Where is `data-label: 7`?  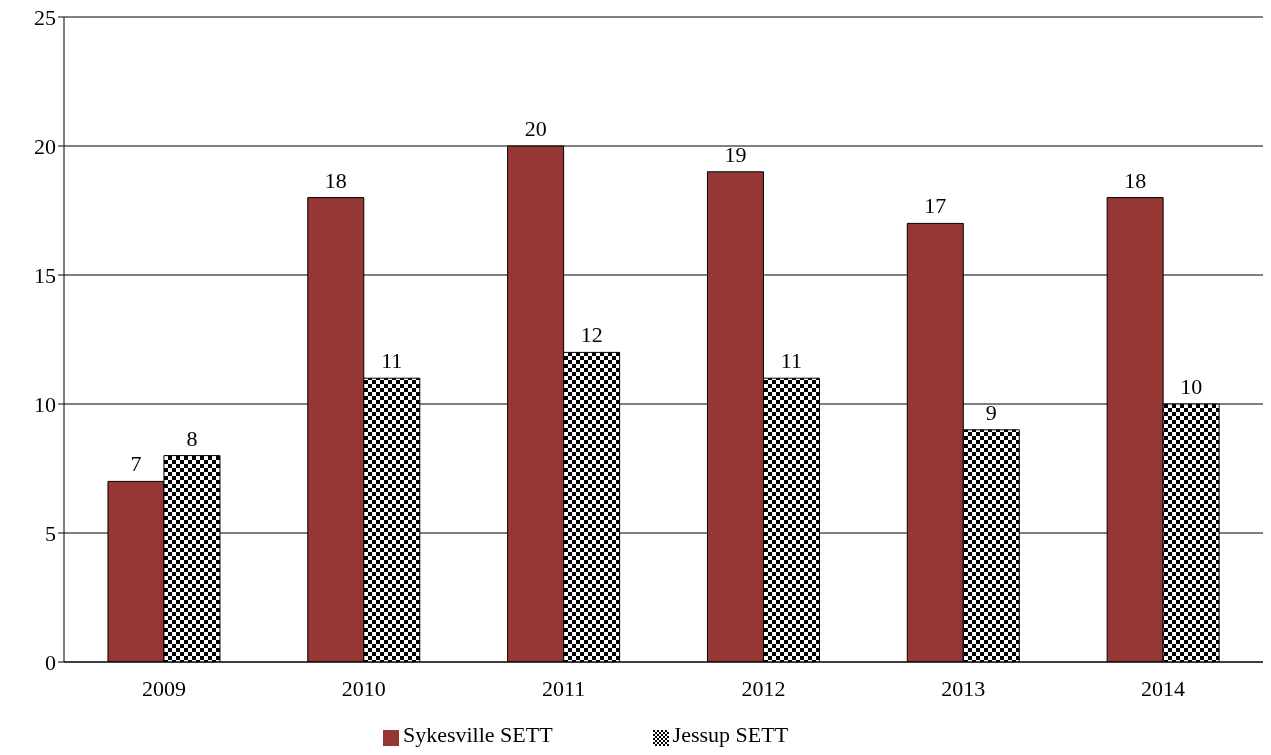 data-label: 7 is located at coordinates (136, 464).